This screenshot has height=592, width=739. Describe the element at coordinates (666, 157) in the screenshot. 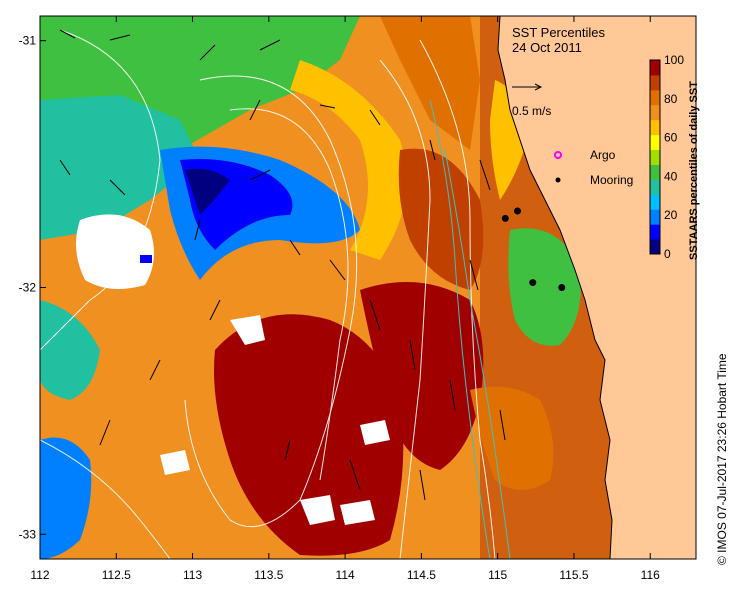

I see `colorbar: 0 20 40 60 80 100` at that location.